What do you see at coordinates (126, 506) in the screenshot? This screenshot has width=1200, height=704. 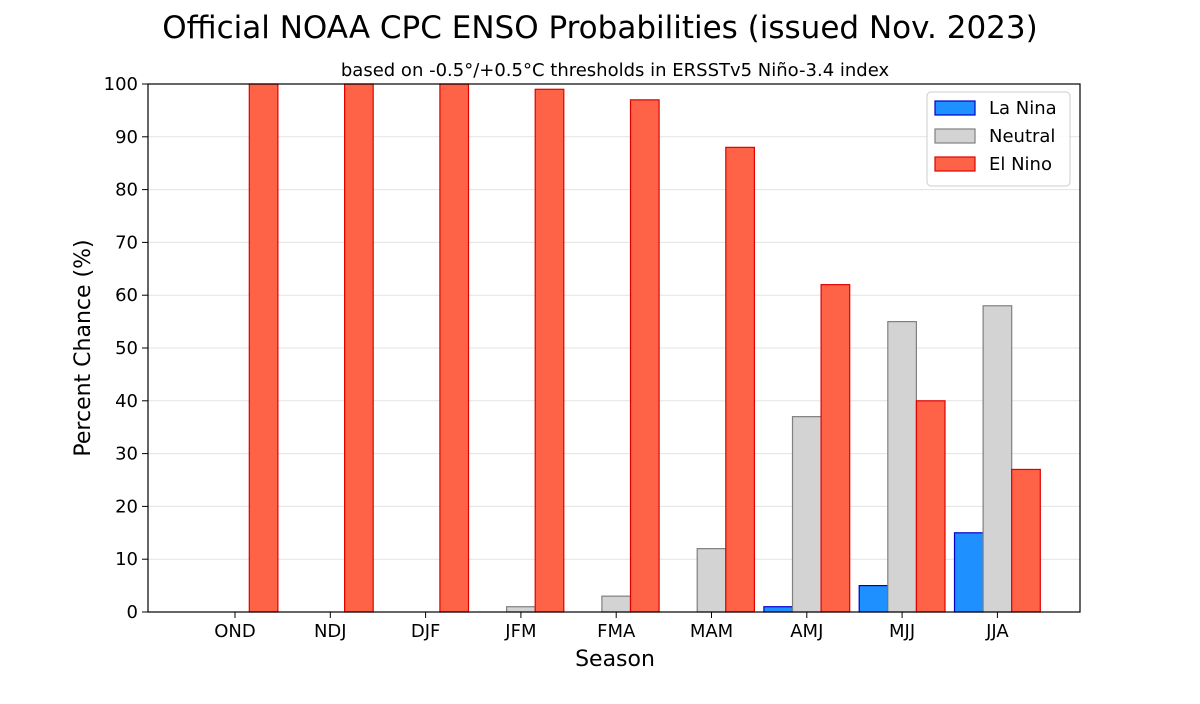 I see `y-tick-label: 20` at bounding box center [126, 506].